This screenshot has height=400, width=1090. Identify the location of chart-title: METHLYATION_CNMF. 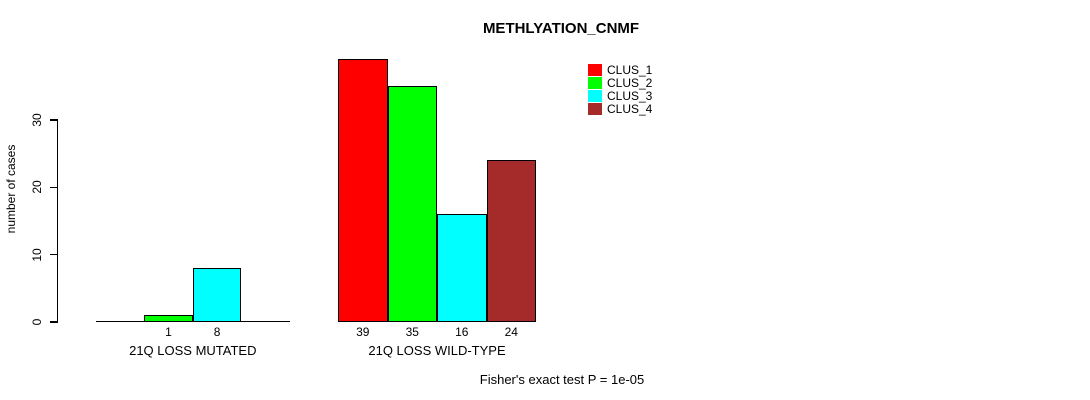
(561, 28).